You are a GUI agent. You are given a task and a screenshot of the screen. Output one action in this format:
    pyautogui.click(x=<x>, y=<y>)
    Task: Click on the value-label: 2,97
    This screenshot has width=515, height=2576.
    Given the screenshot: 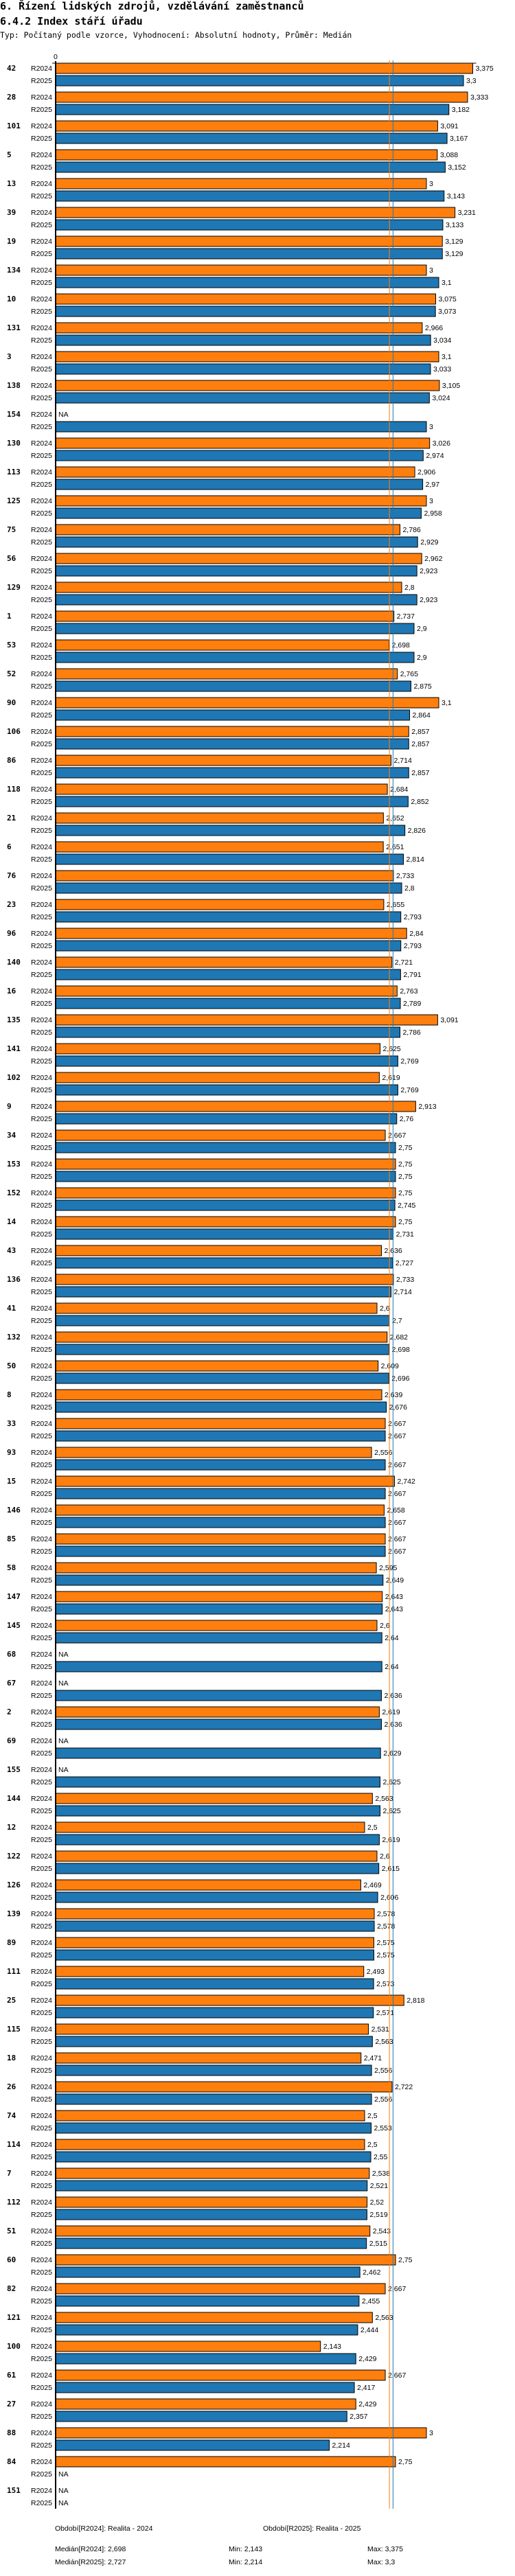 What is the action you would take?
    pyautogui.click(x=433, y=485)
    